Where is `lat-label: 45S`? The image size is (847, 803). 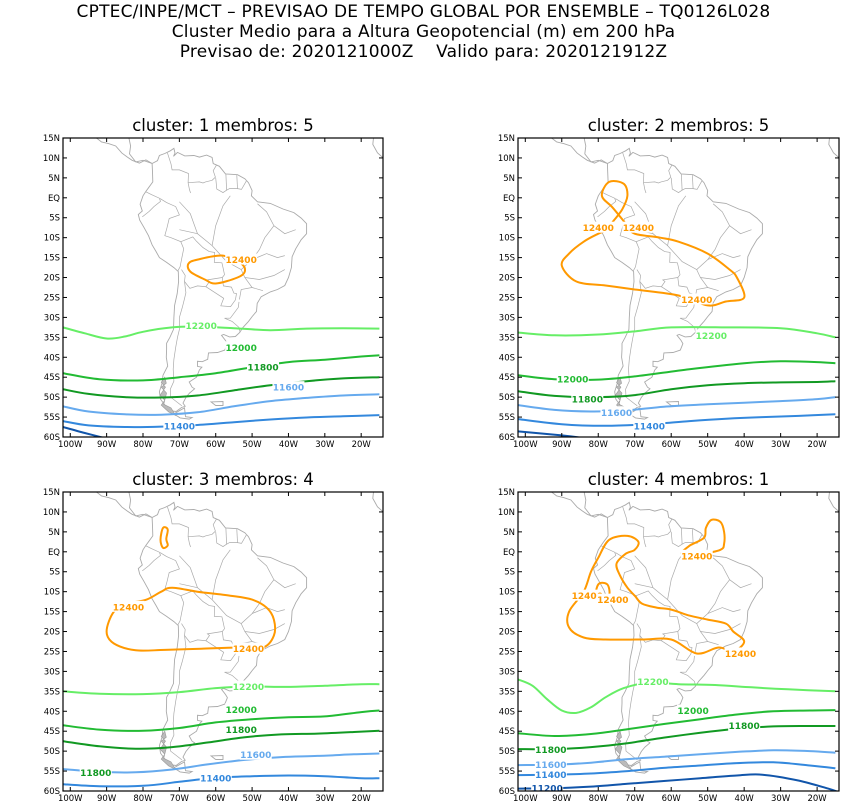 lat-label: 45S is located at coordinates (52, 732).